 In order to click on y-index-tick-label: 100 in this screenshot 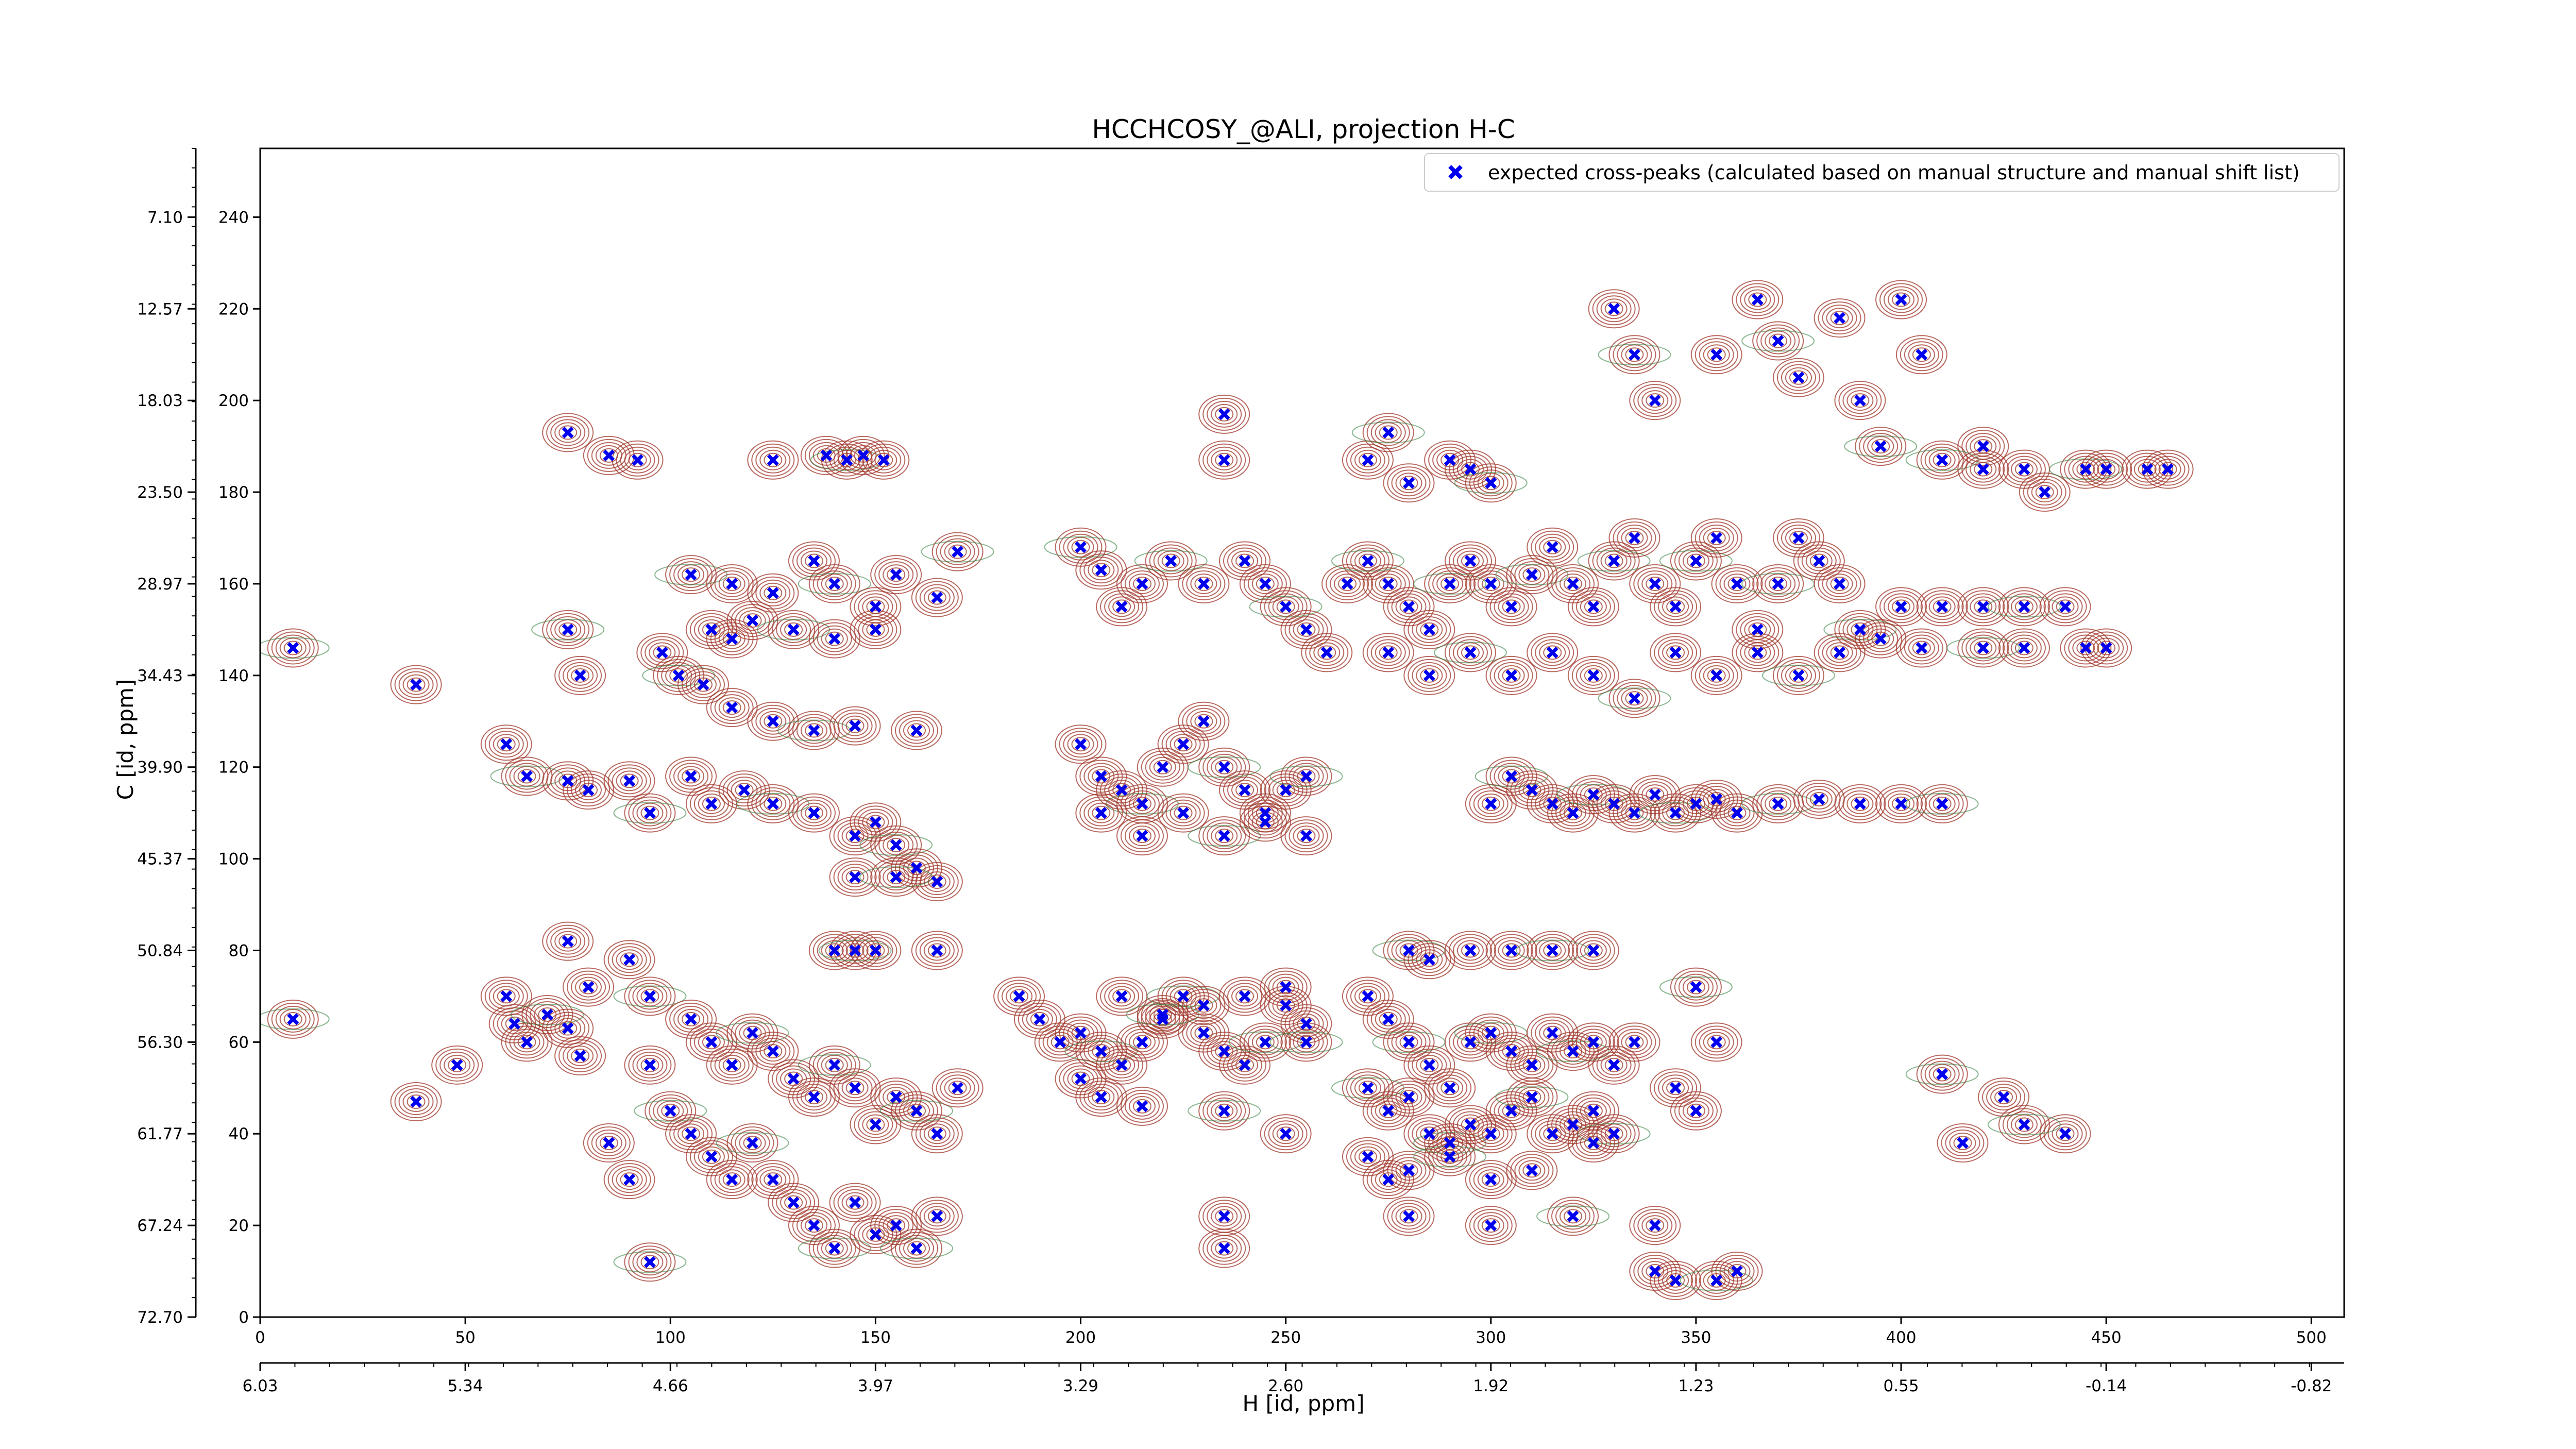, I will do `click(233, 859)`.